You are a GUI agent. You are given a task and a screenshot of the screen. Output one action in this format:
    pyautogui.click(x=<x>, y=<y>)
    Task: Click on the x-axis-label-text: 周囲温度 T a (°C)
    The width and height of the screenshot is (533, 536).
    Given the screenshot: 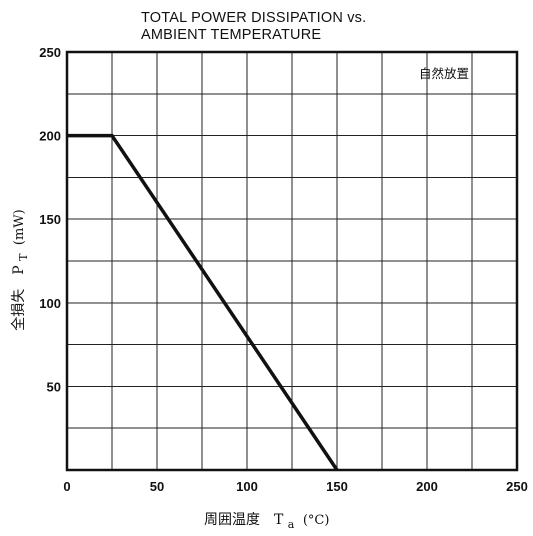 What is the action you would take?
    pyautogui.click(x=266, y=522)
    